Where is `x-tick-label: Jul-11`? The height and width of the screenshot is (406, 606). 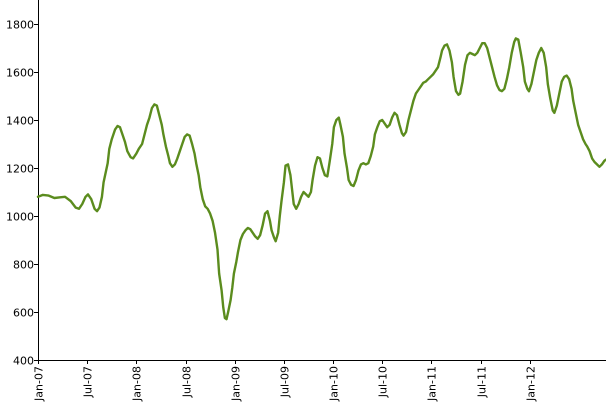 x-tick-label: Jul-11 is located at coordinates (482, 382).